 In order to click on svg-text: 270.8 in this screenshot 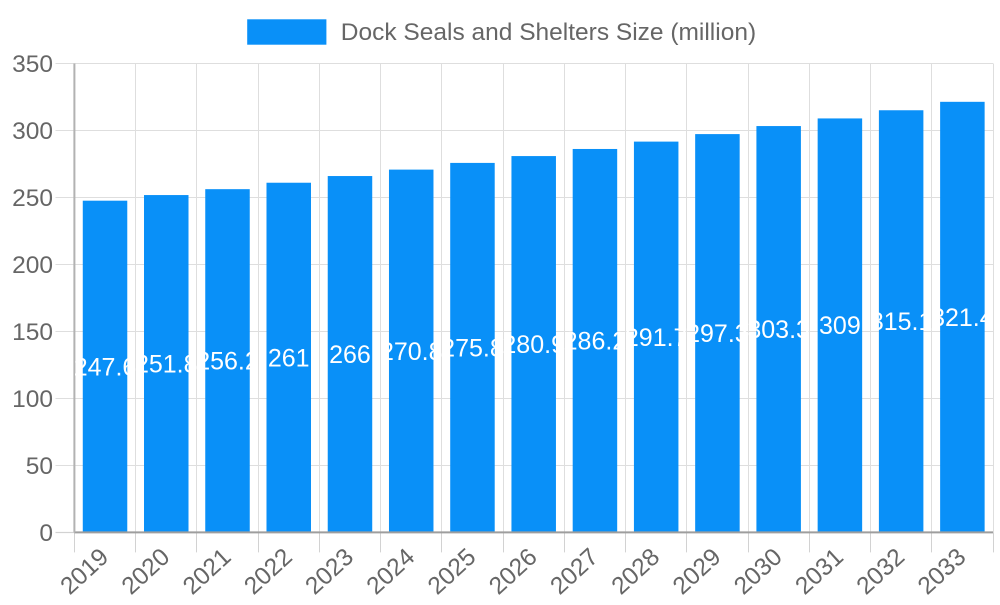, I will do `click(411, 352)`.